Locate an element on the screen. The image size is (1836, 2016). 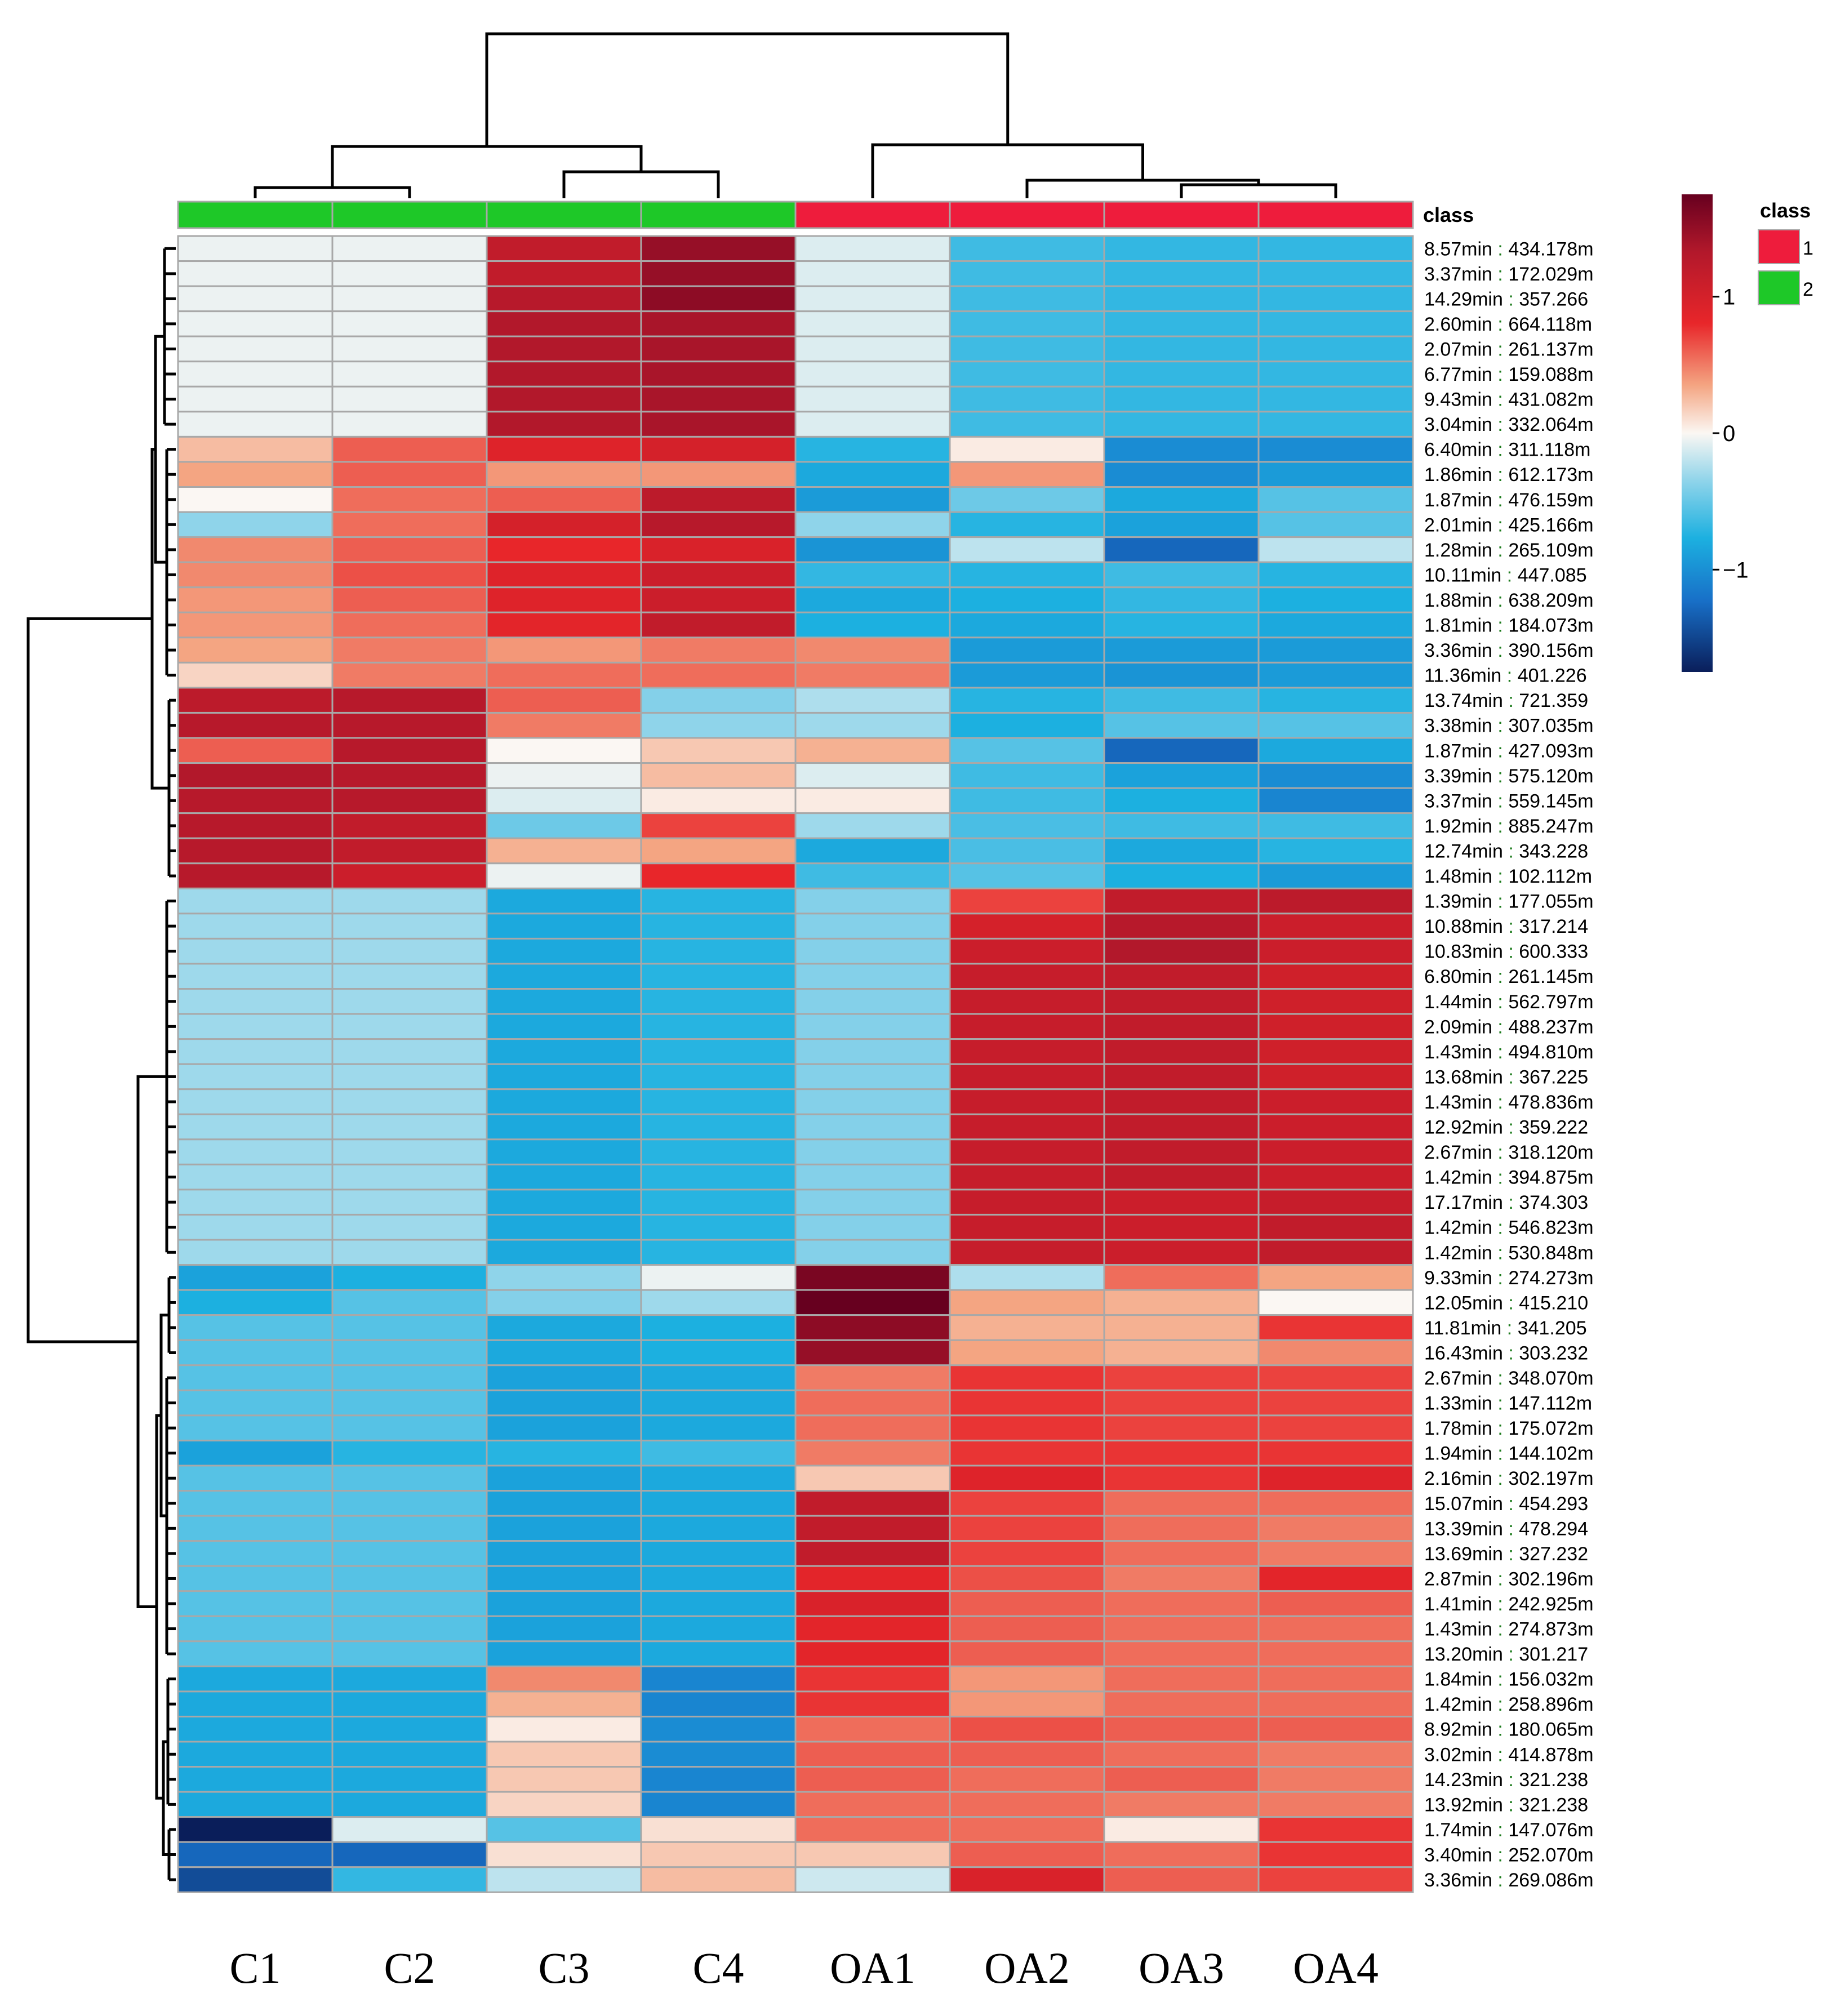
column-label: C3 is located at coordinates (563, 1967).